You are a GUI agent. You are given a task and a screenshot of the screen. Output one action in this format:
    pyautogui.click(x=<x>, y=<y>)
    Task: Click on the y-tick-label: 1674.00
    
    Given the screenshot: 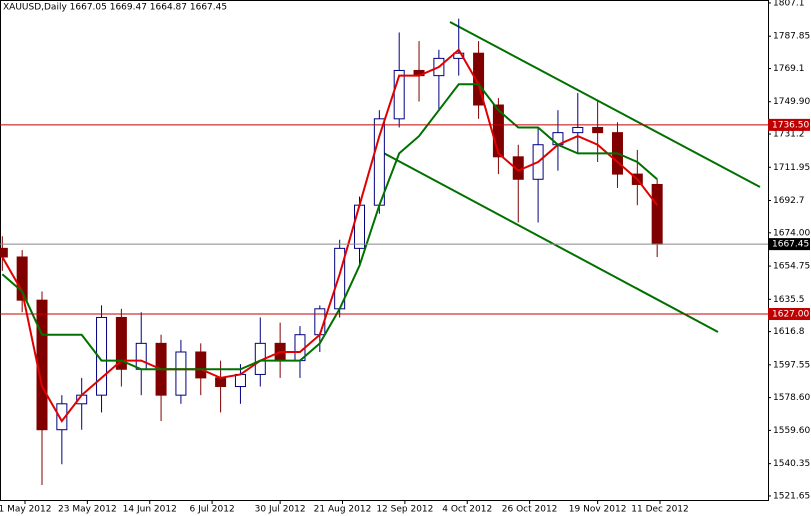 What is the action you would take?
    pyautogui.click(x=791, y=233)
    